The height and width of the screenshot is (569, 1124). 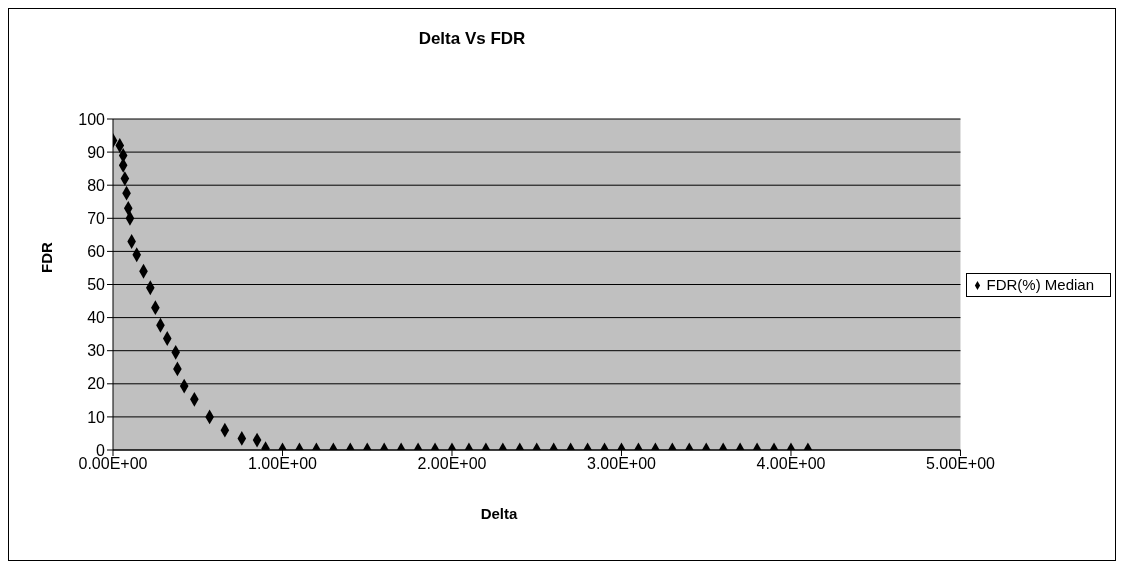 I want to click on x-tick-label: 3.00E+00, so click(x=622, y=464).